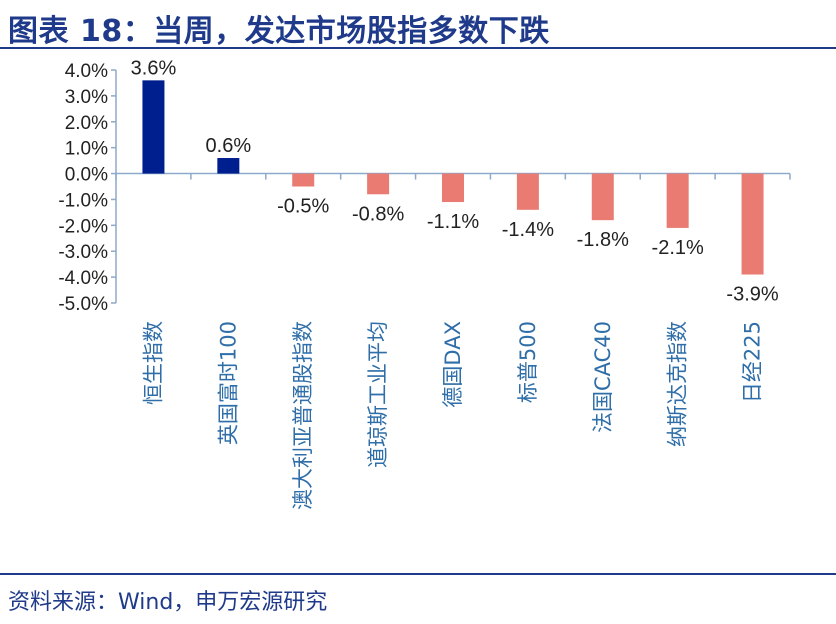 The width and height of the screenshot is (836, 624). I want to click on data-label: -1.1%, so click(453, 222).